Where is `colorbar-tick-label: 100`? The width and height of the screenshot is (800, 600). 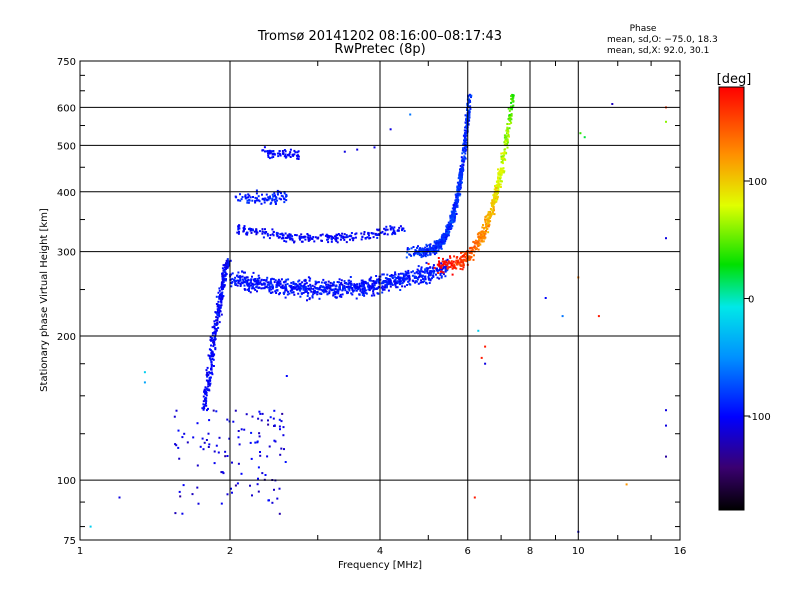
colorbar-tick-label: 100 is located at coordinates (757, 182).